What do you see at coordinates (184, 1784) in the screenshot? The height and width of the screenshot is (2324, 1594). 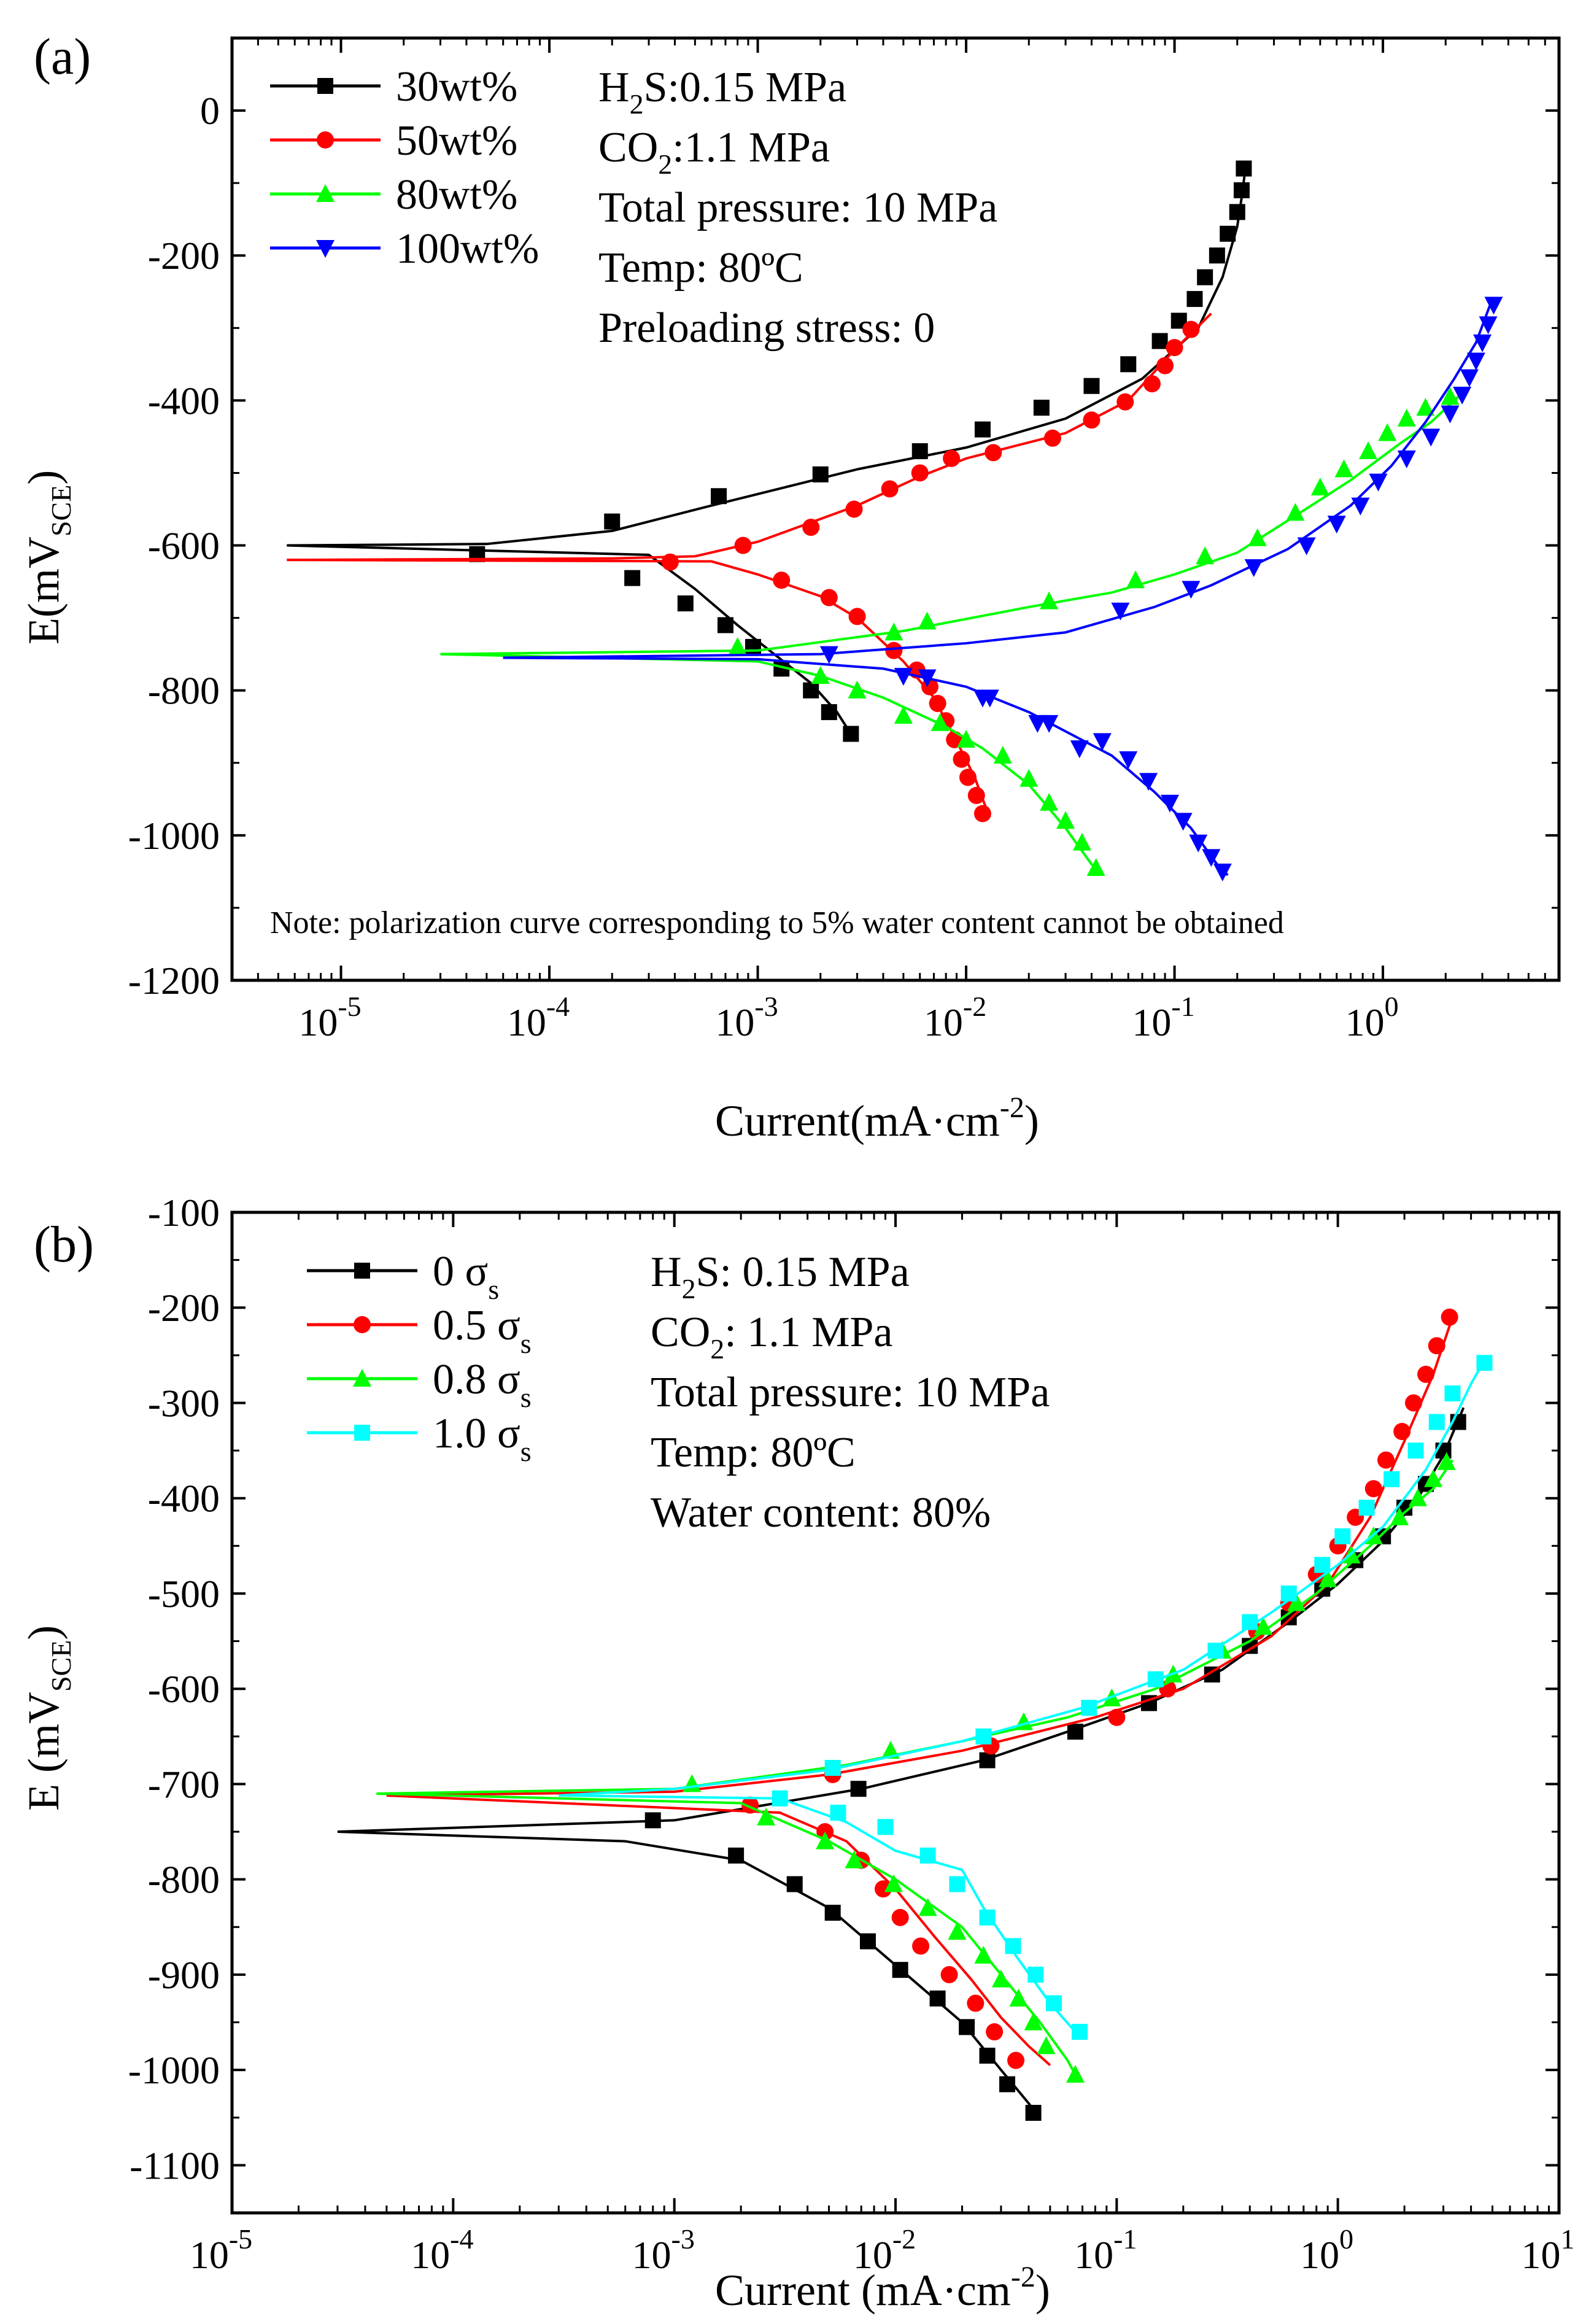 I see `y-tick-label: -700` at bounding box center [184, 1784].